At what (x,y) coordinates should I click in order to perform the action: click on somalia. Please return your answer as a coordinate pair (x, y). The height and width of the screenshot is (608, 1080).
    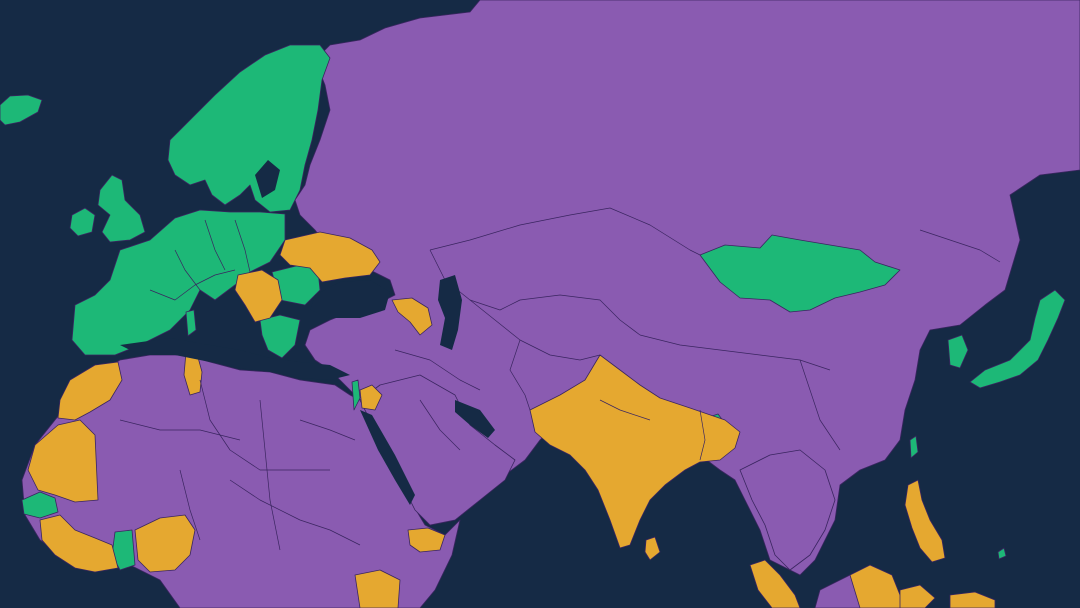
    Looking at the image, I should click on (426, 540).